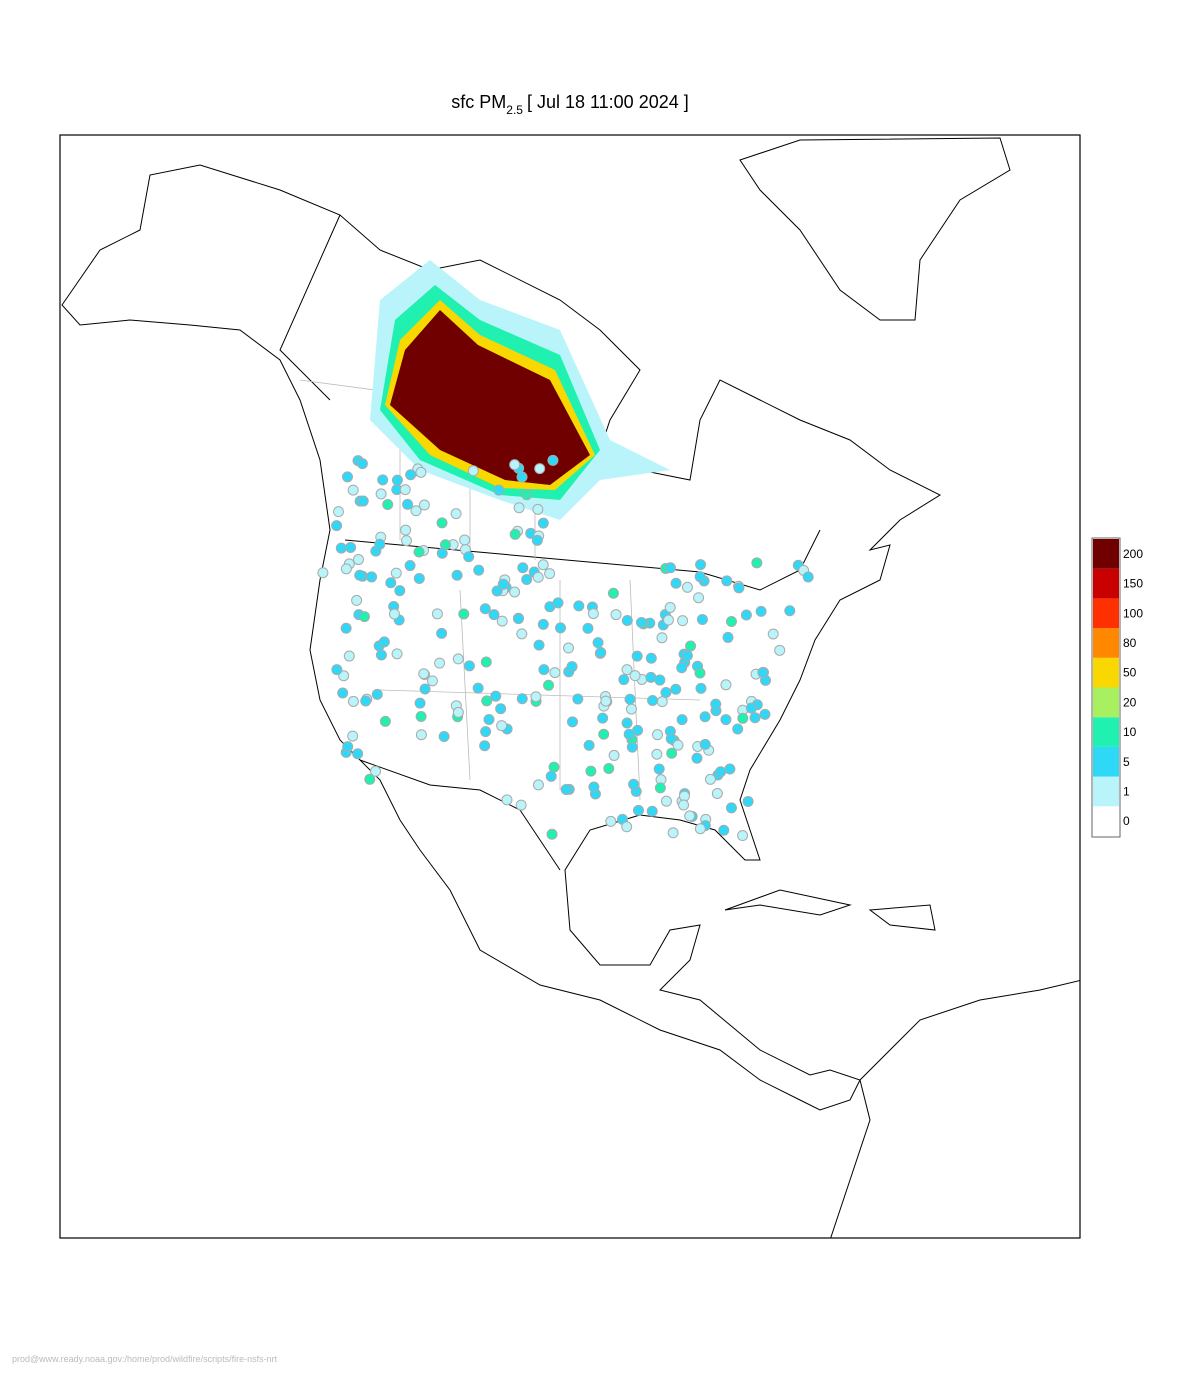 The image size is (1199, 1376). Describe the element at coordinates (902, 917) in the screenshot. I see `hispaniola` at that location.